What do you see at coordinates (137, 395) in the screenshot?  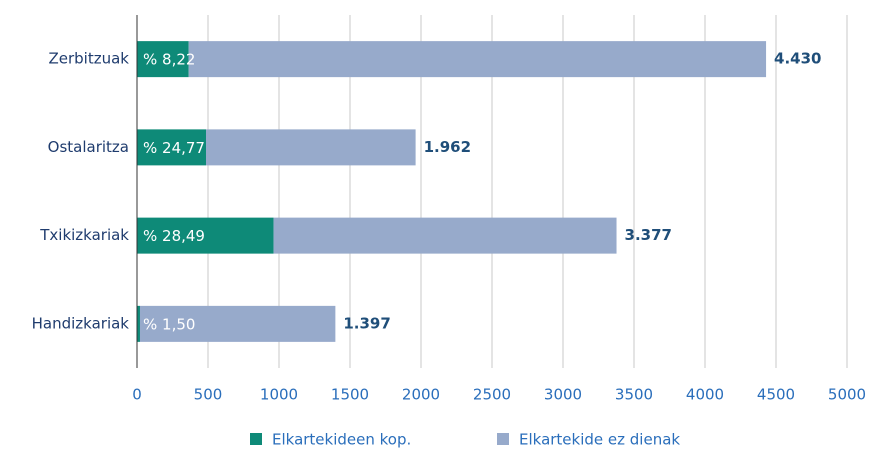 I see `x-tick-label: 0` at bounding box center [137, 395].